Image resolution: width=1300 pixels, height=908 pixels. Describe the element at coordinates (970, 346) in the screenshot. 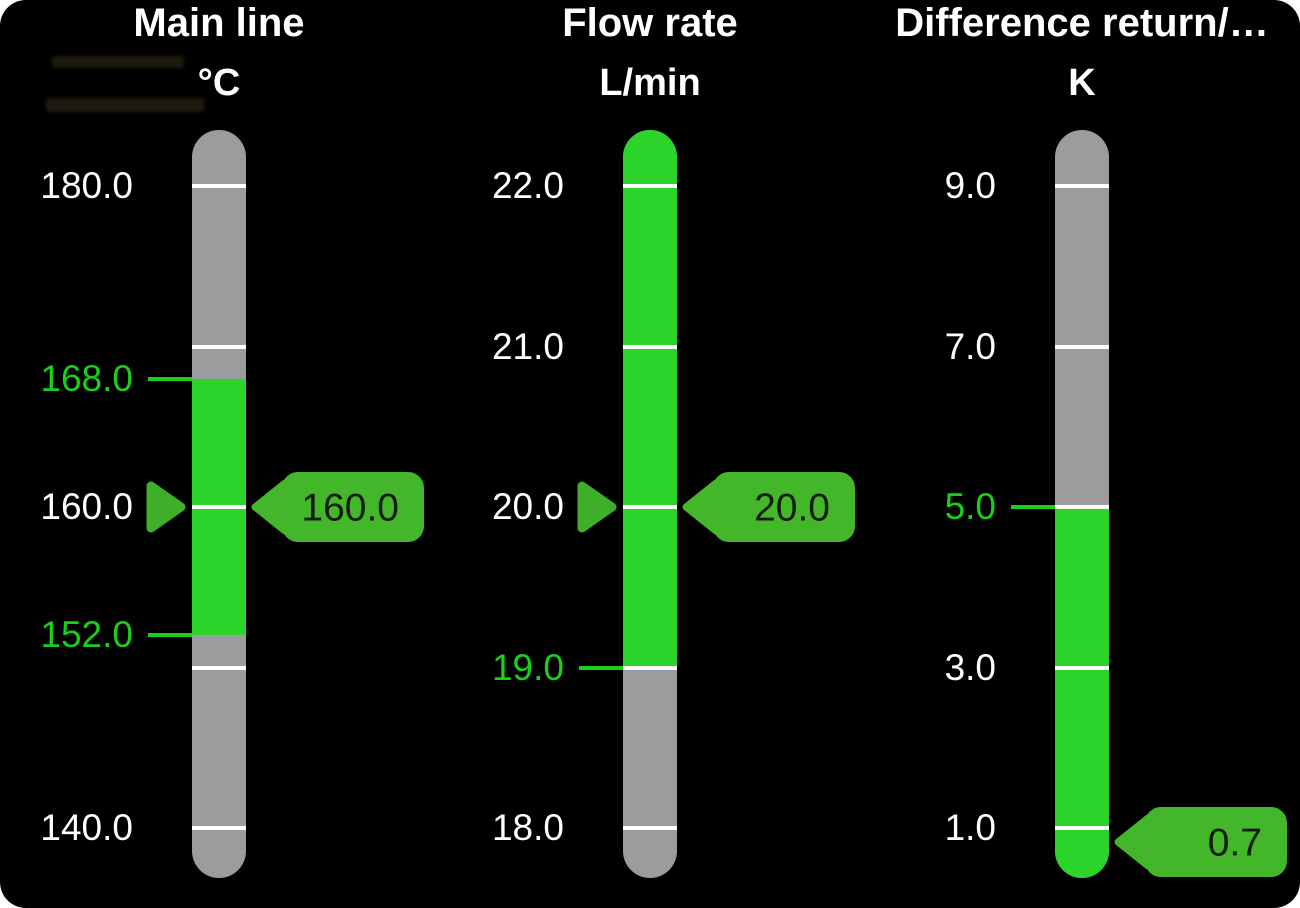

I see `scale-tick-label: 7.0` at that location.